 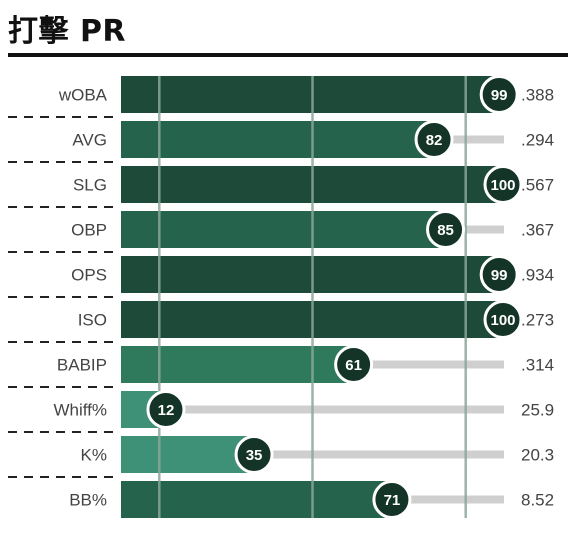 I want to click on title-rule, so click(x=288, y=55).